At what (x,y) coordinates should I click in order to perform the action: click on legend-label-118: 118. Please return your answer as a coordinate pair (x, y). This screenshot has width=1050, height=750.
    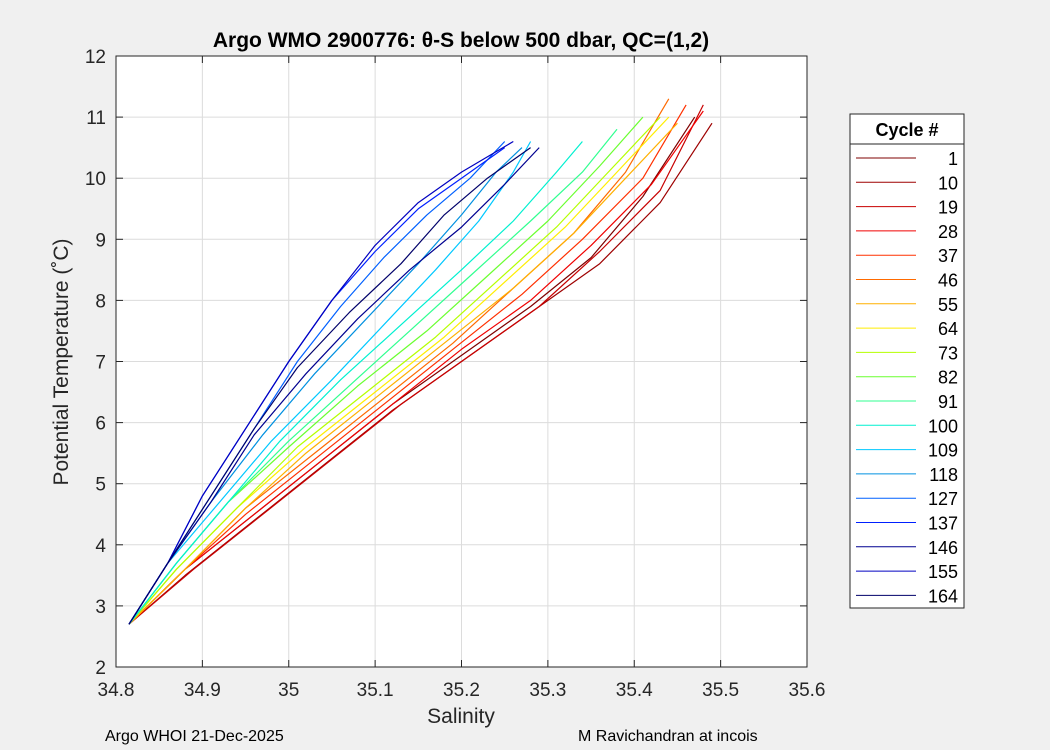
    Looking at the image, I should click on (943, 475).